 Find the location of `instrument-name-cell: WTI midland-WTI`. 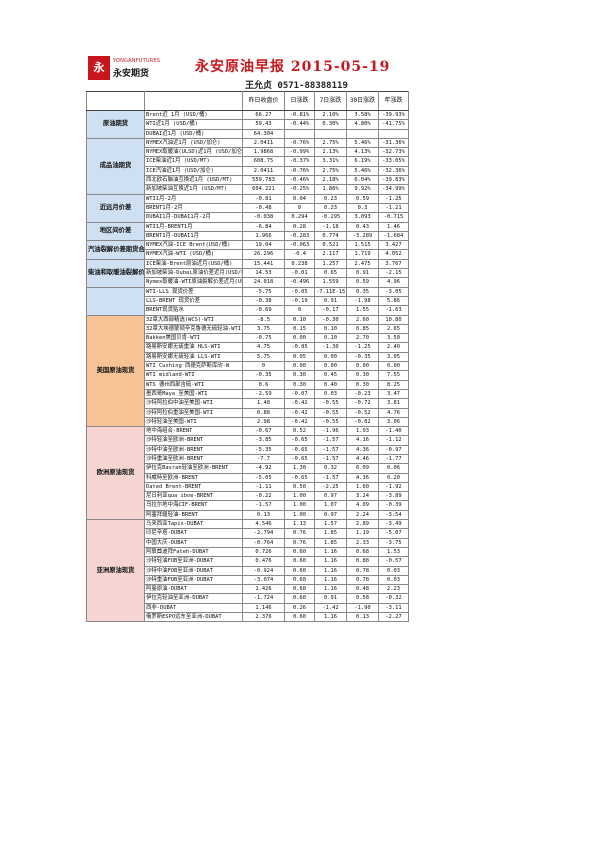

instrument-name-cell: WTI midland-WTI is located at coordinates (193, 375).